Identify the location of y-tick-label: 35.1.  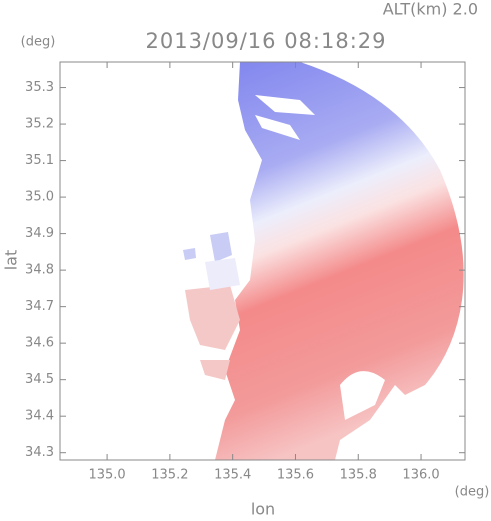
(39, 160).